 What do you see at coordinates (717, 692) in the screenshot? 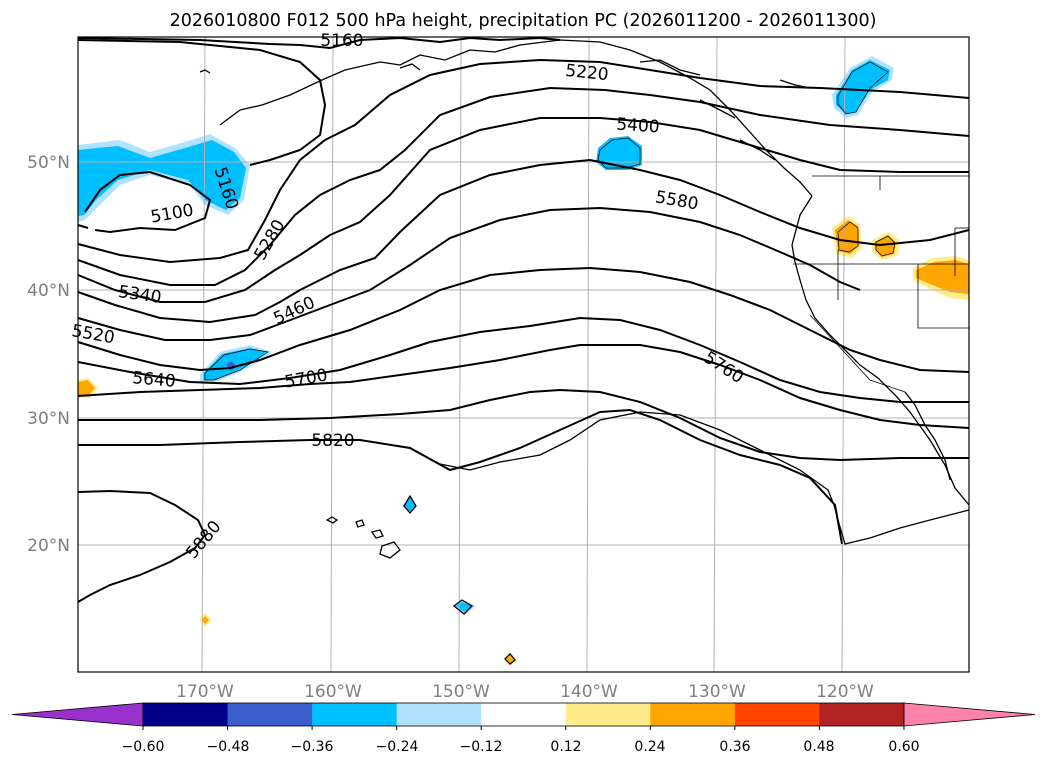
I see `lon-label: 130°W` at bounding box center [717, 692].